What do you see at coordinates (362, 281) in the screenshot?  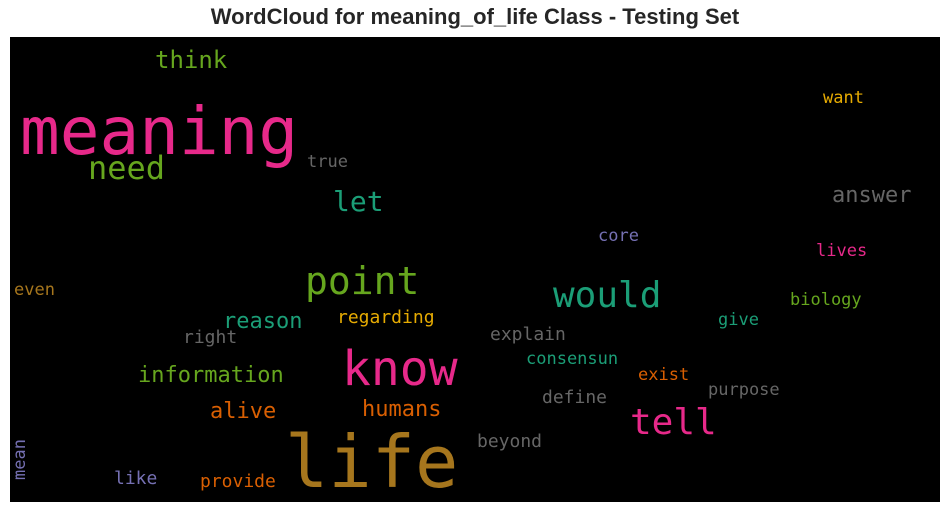 I see `word-point: point` at bounding box center [362, 281].